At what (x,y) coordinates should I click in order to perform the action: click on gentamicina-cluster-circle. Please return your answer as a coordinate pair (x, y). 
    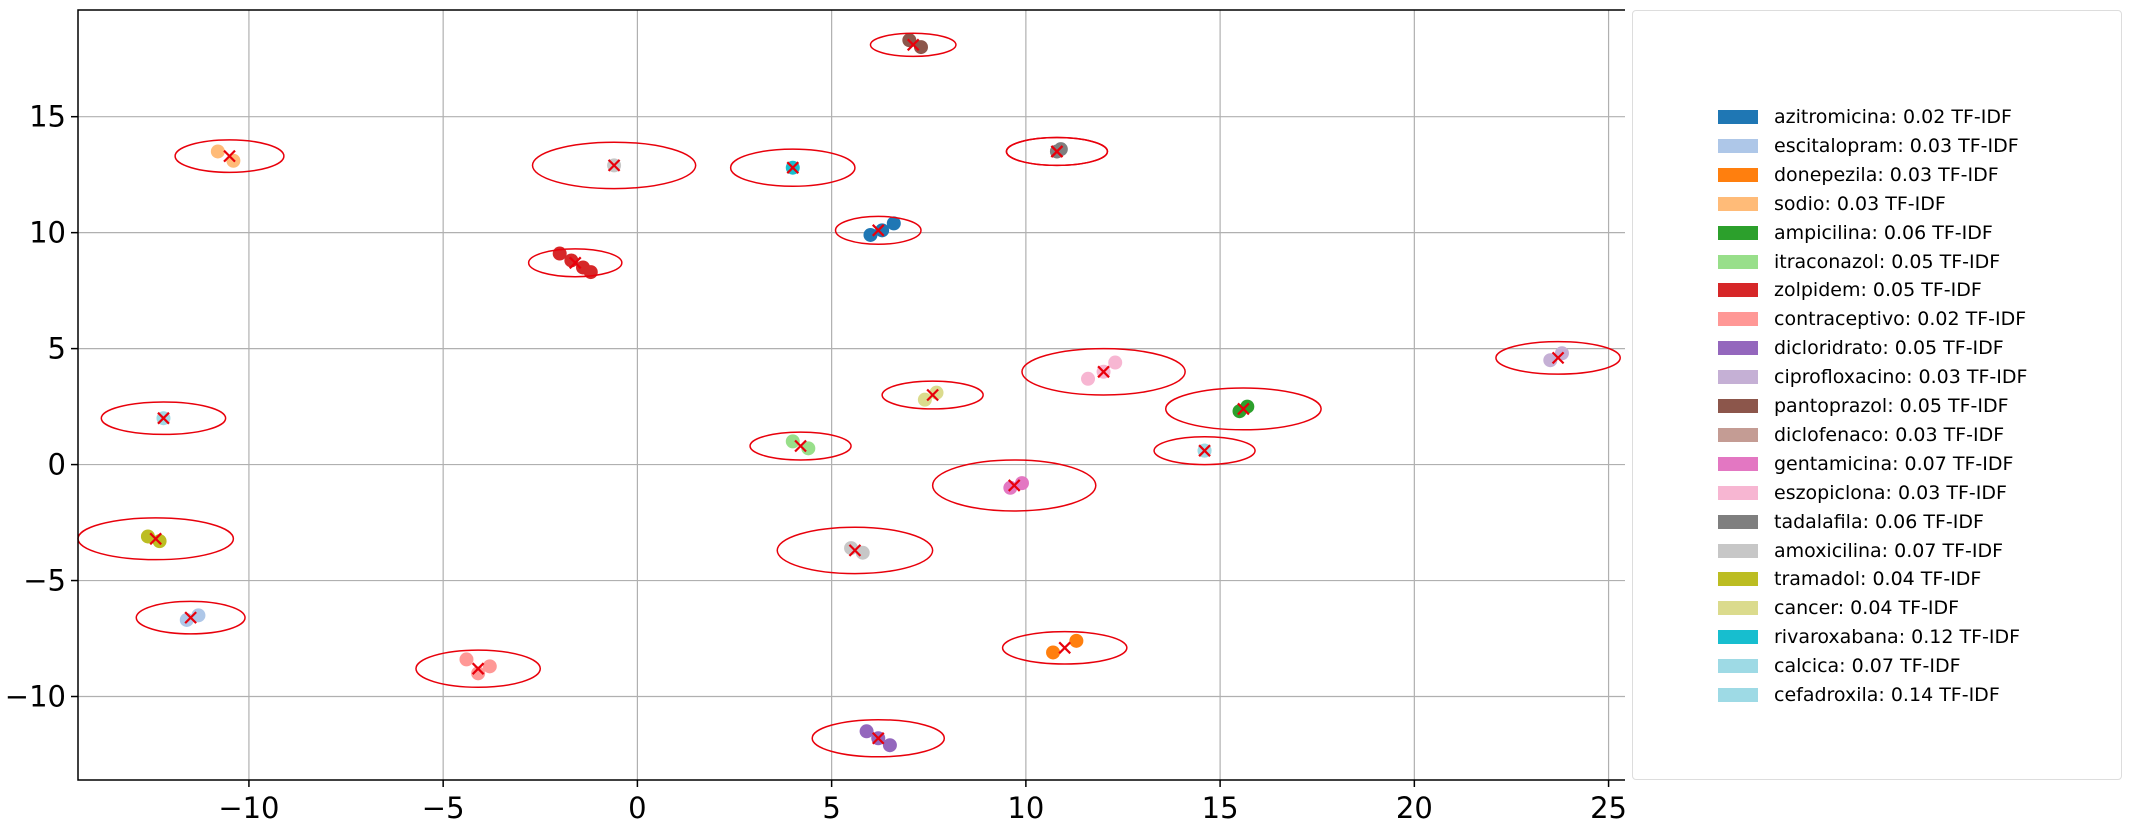
    Looking at the image, I should click on (1014, 485).